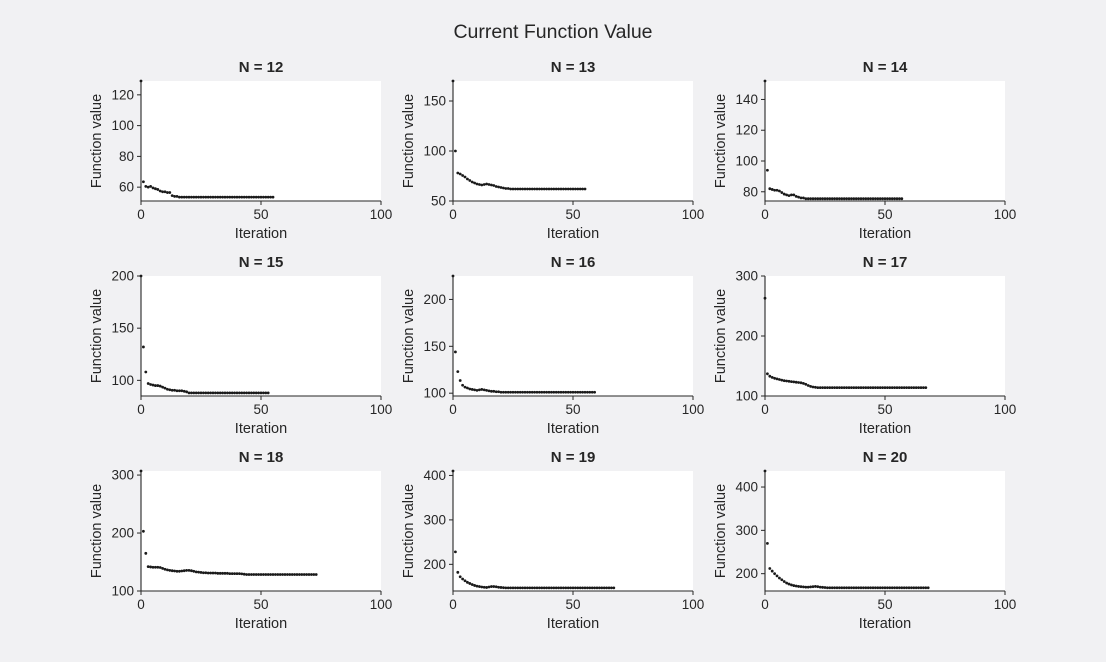 This screenshot has height=662, width=1106. I want to click on subplot-title: N = 20, so click(885, 457).